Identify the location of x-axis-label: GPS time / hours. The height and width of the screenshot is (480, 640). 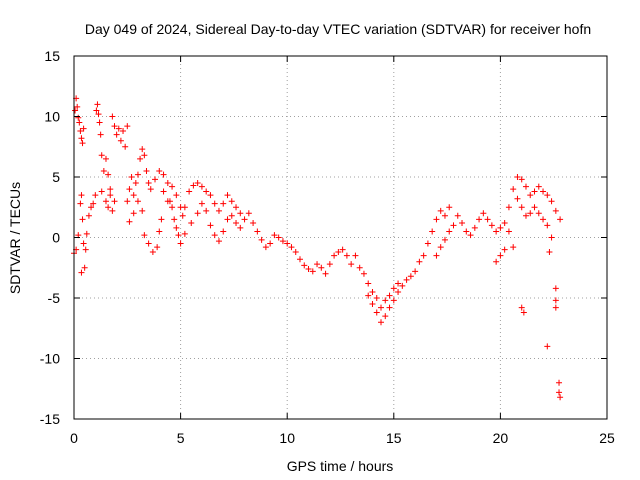
(340, 466).